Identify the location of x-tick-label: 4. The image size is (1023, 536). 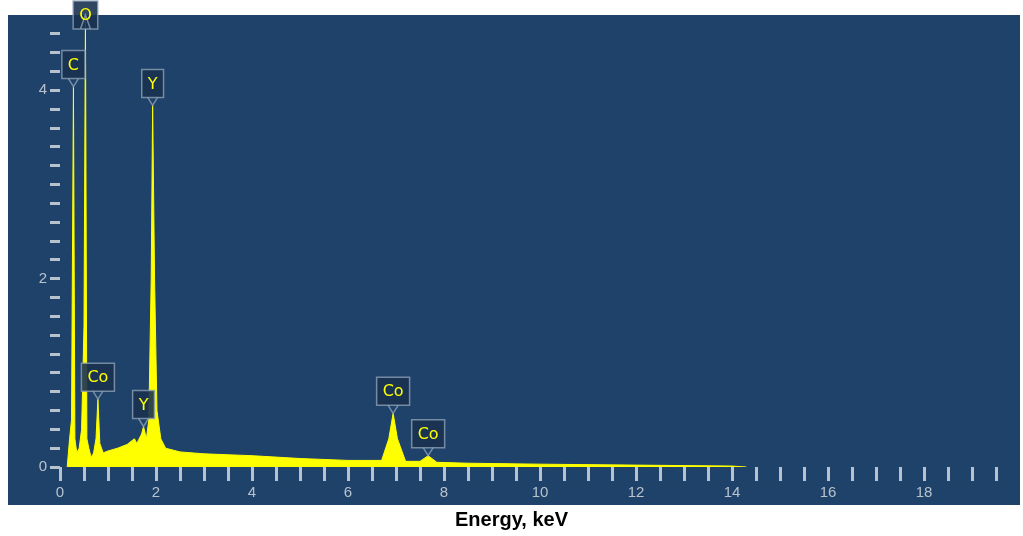
(252, 492).